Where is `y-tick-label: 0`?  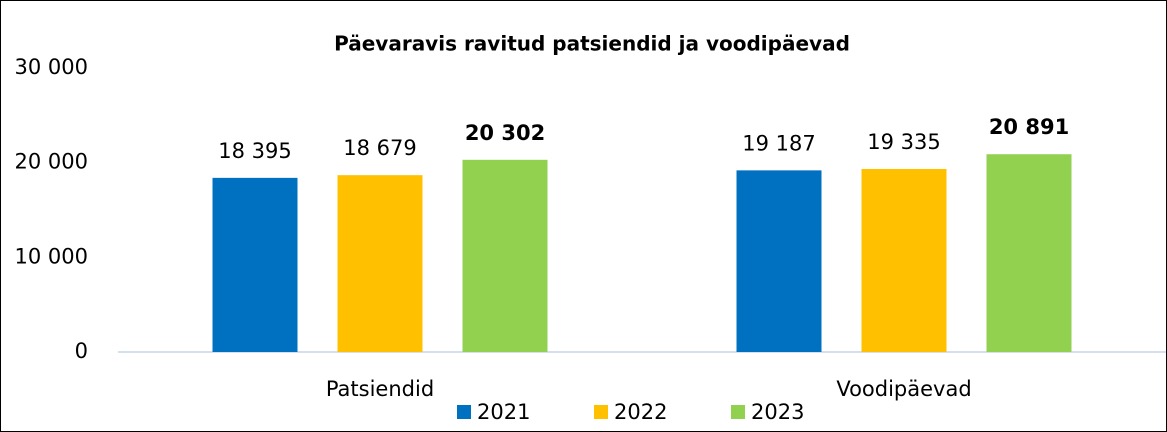
y-tick-label: 0 is located at coordinates (81, 351).